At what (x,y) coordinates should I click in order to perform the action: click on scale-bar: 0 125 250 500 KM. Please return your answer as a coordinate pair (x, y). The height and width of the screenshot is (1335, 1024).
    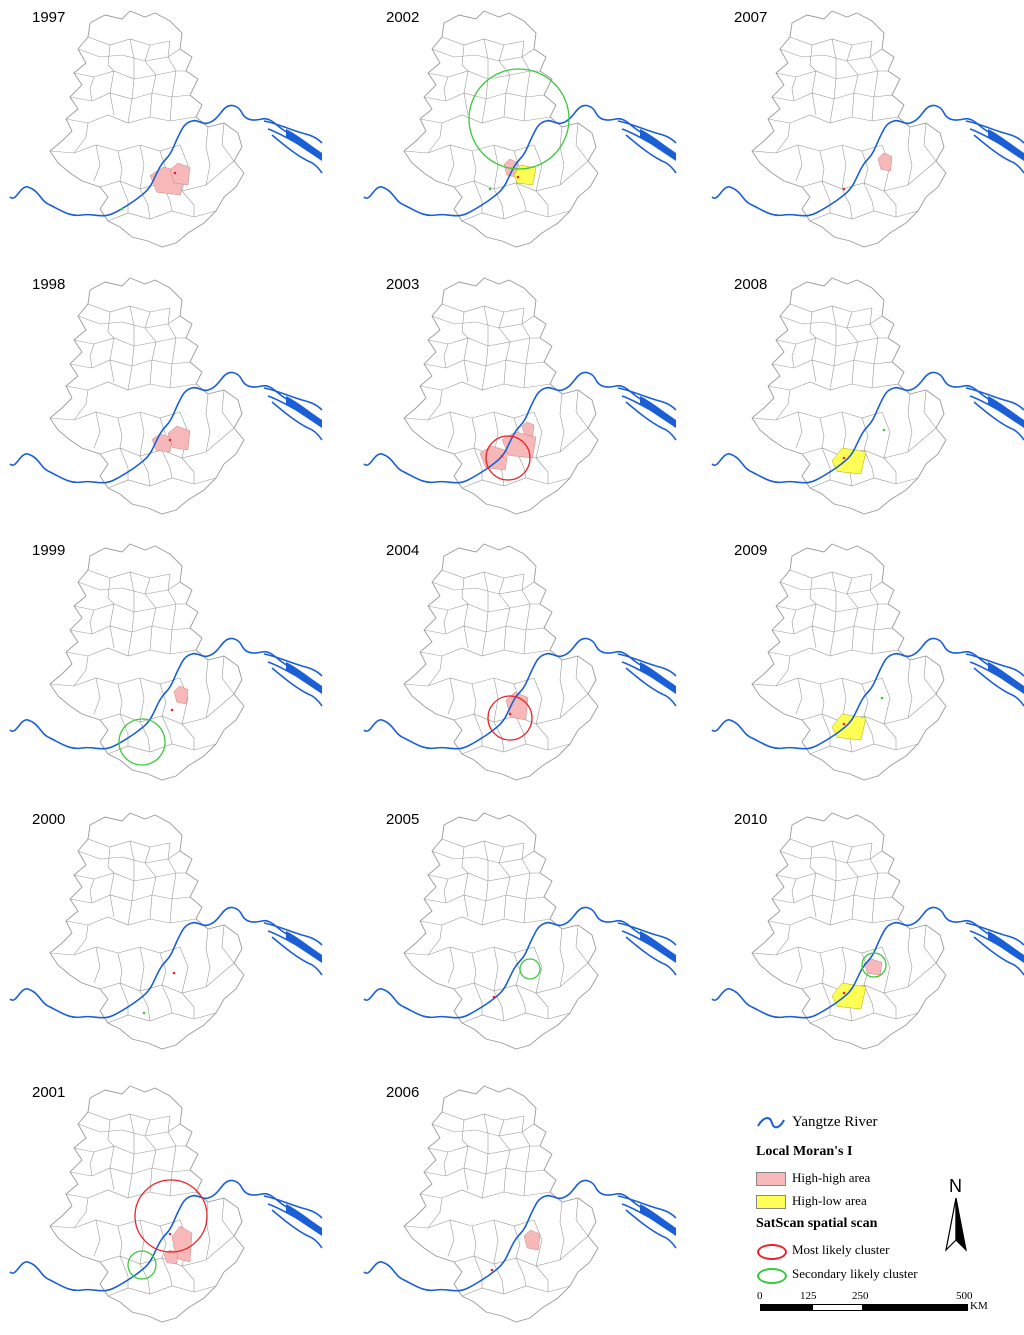
    Looking at the image, I should click on (887, 1305).